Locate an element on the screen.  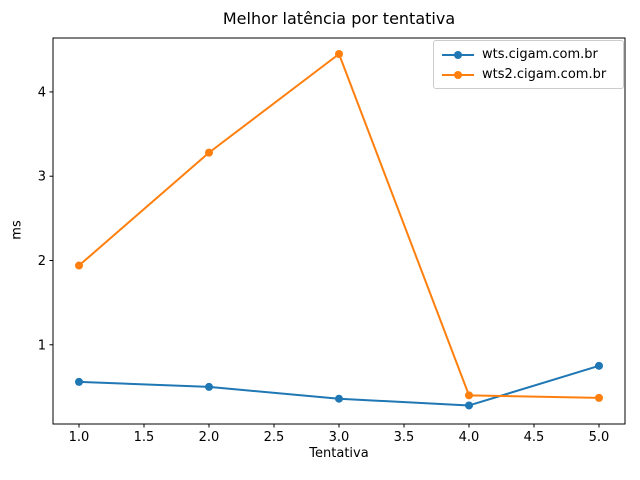
x-tick-label: 3.5 is located at coordinates (404, 437).